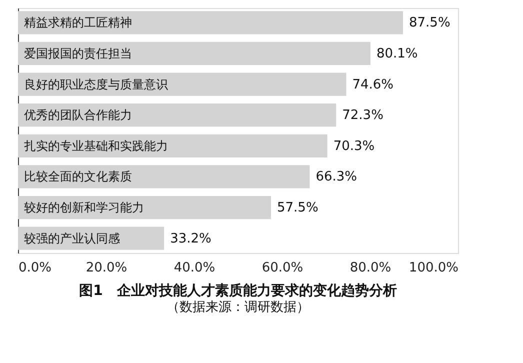 The width and height of the screenshot is (523, 363). What do you see at coordinates (96, 84) in the screenshot?
I see `y-tick-label: 良好的职业态度与质量意识` at bounding box center [96, 84].